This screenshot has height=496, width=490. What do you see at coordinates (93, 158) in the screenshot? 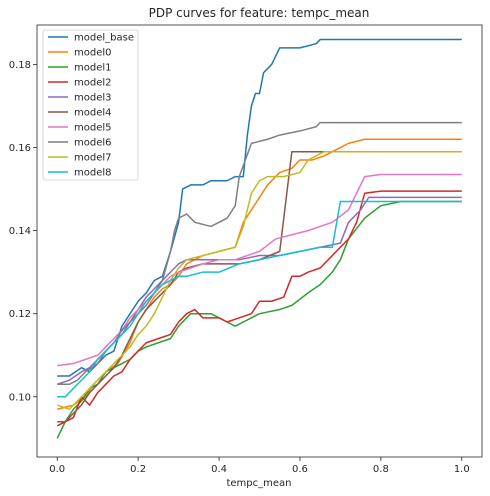
I see `legend-label: model7` at bounding box center [93, 158].